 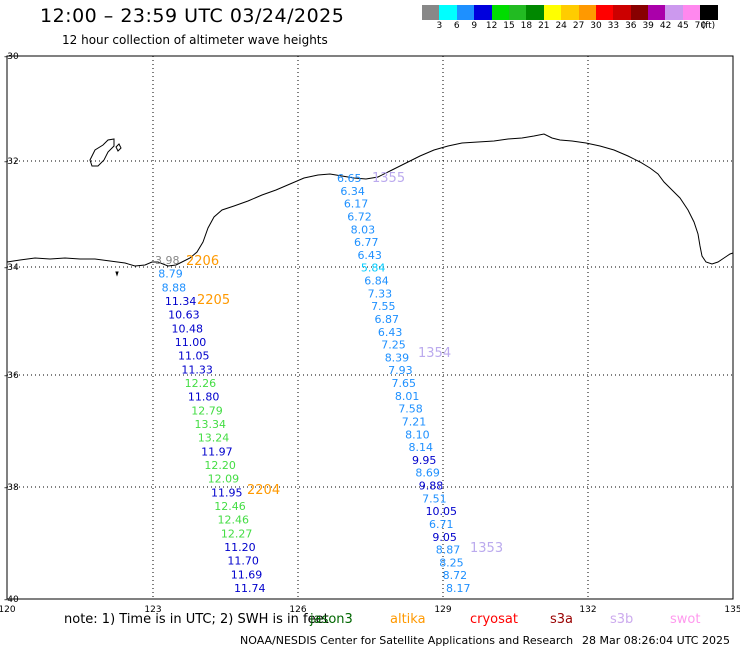 What do you see at coordinates (170, 274) in the screenshot?
I see `swh-value: 8.79` at bounding box center [170, 274].